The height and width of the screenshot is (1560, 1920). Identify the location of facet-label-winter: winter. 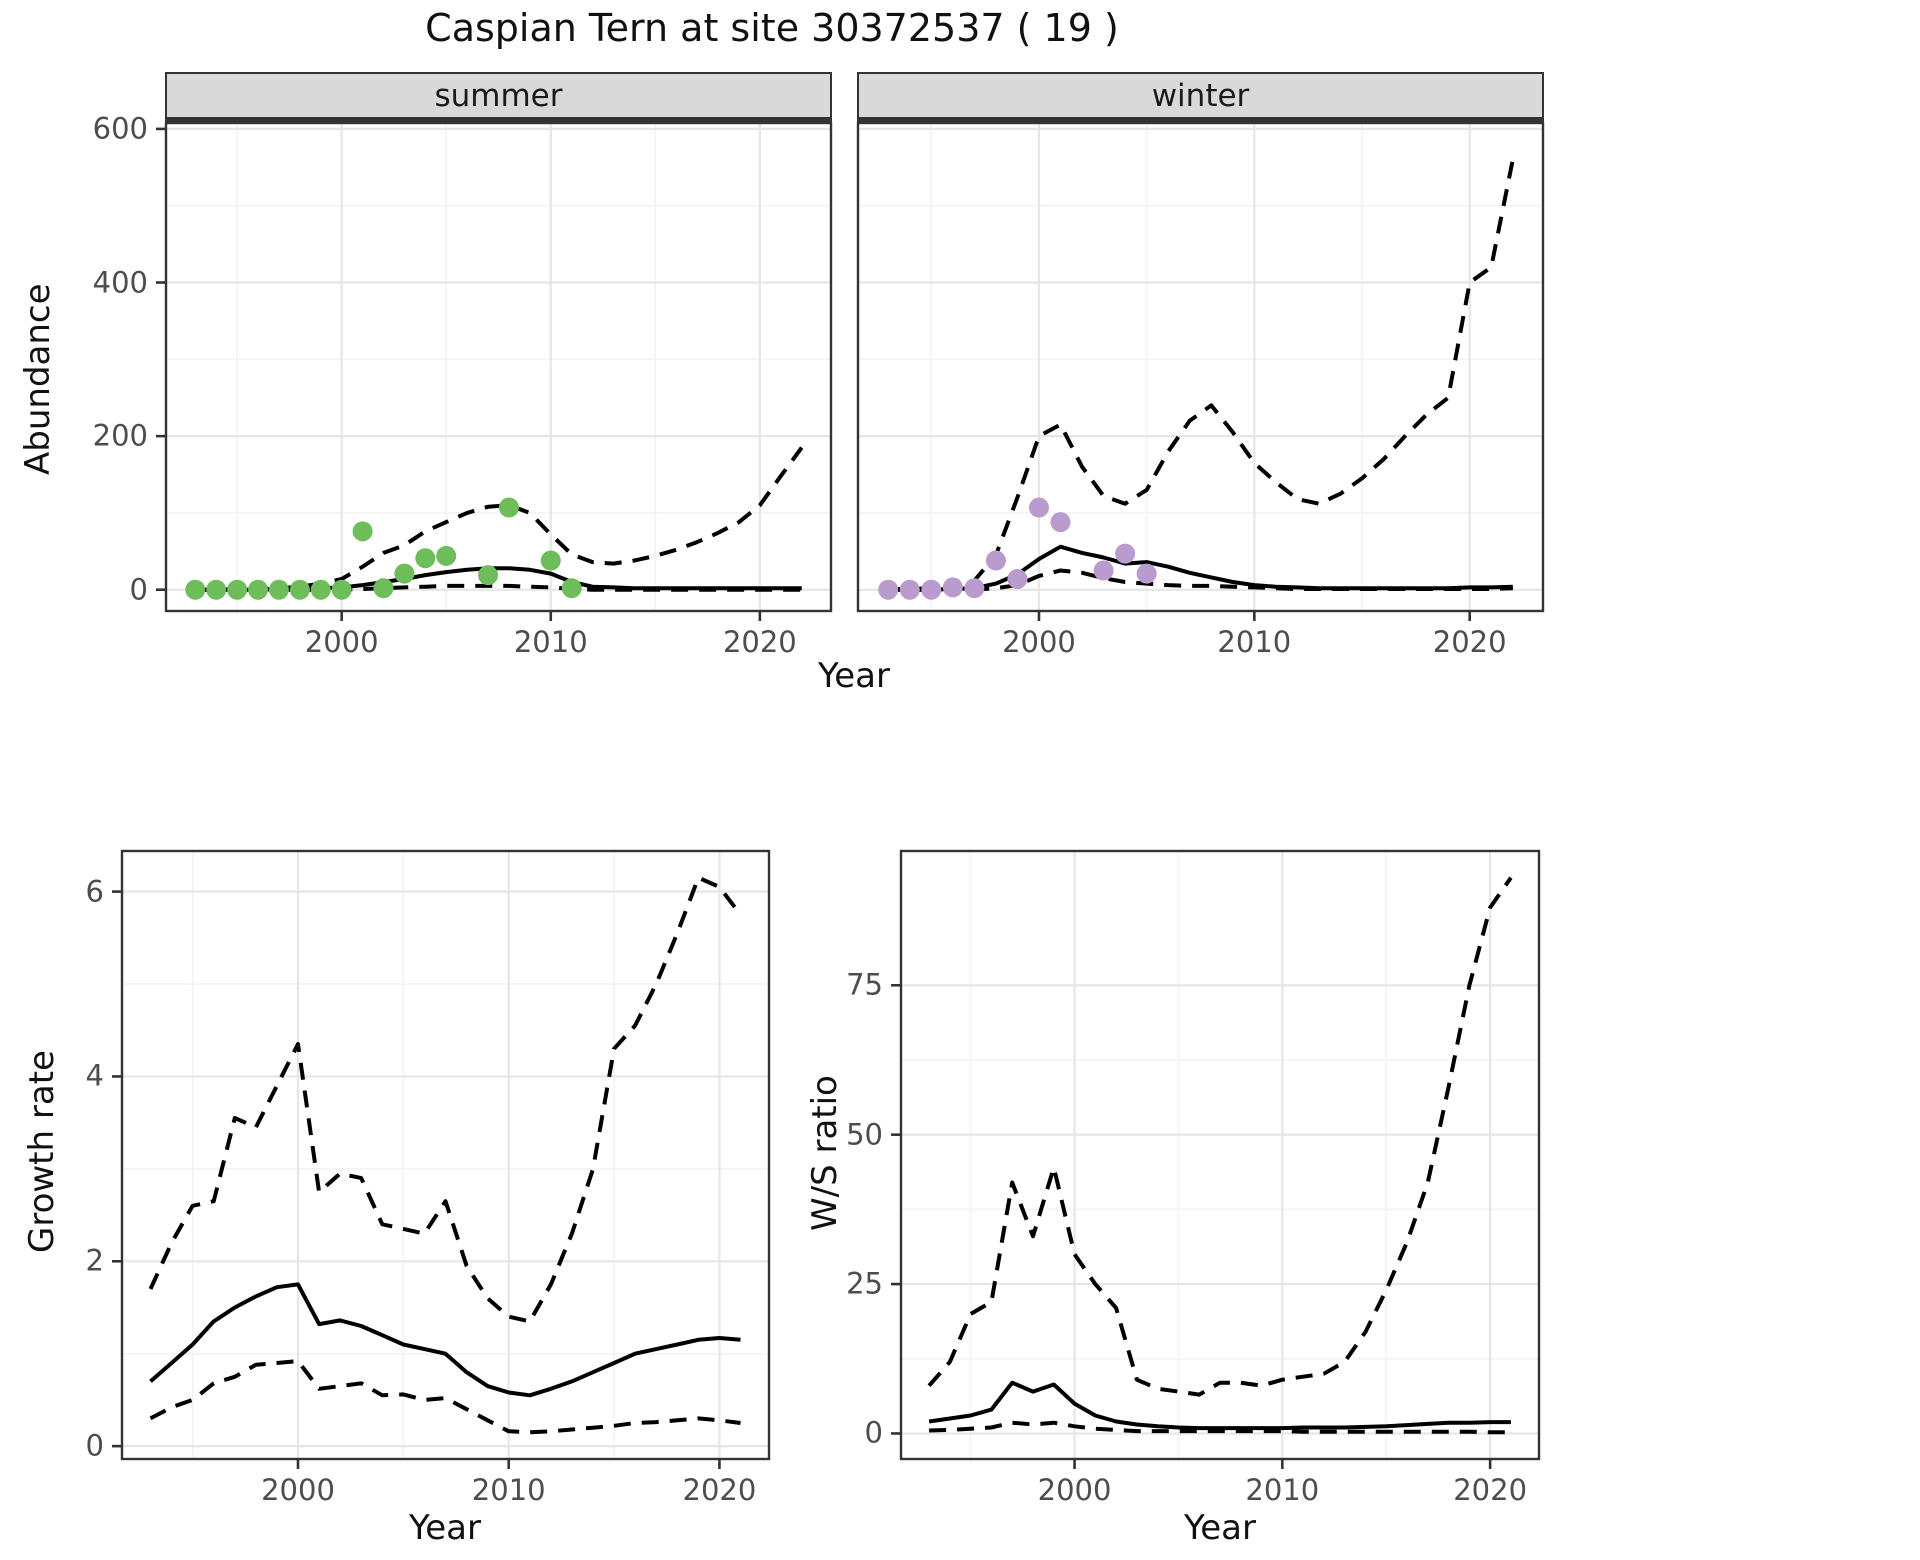
(1200, 95).